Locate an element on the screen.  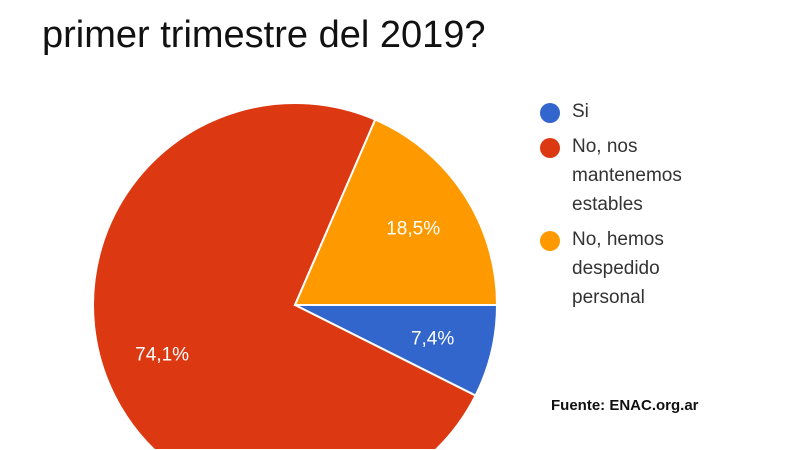
chart-title: primer trimestre del 2019? is located at coordinates (264, 35).